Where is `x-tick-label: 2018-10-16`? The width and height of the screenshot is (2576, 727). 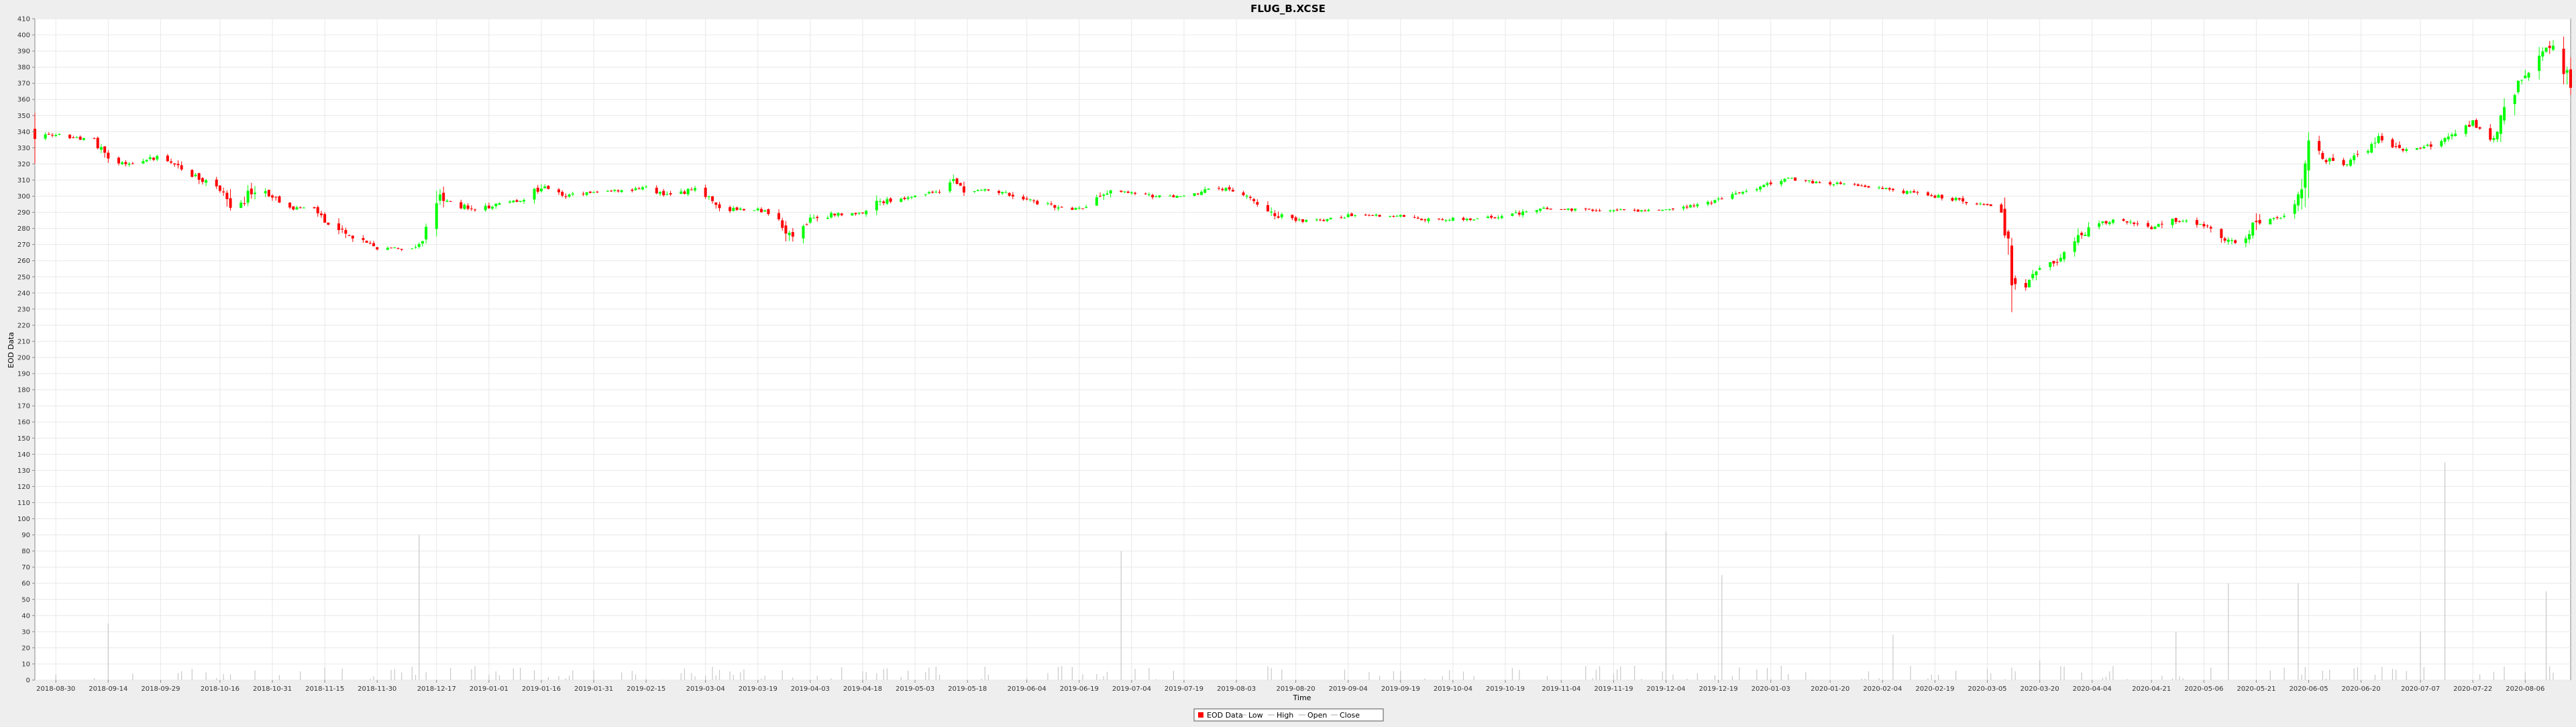
x-tick-label: 2018-10-16 is located at coordinates (220, 689).